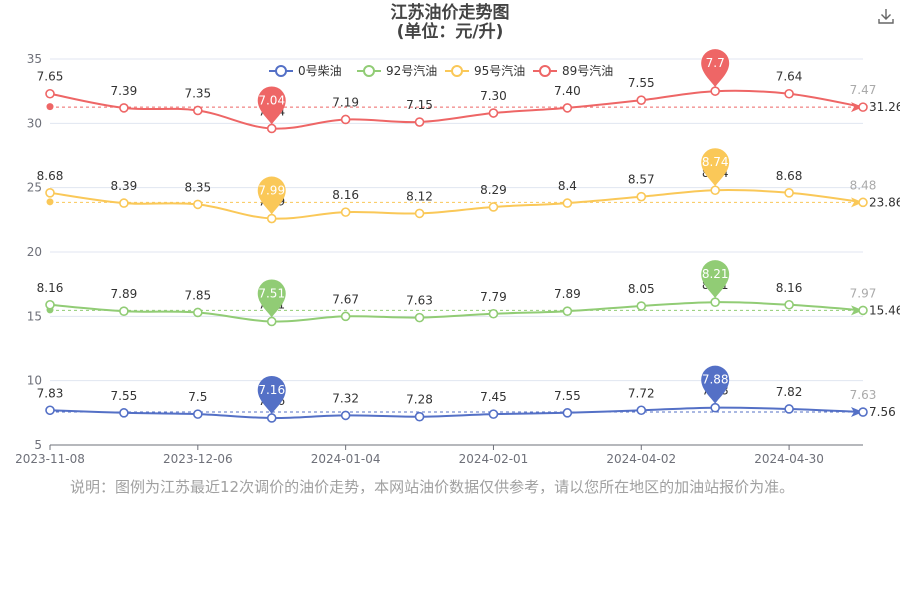 This screenshot has width=900, height=600. What do you see at coordinates (419, 105) in the screenshot?
I see `data-label: 7.15` at bounding box center [419, 105].